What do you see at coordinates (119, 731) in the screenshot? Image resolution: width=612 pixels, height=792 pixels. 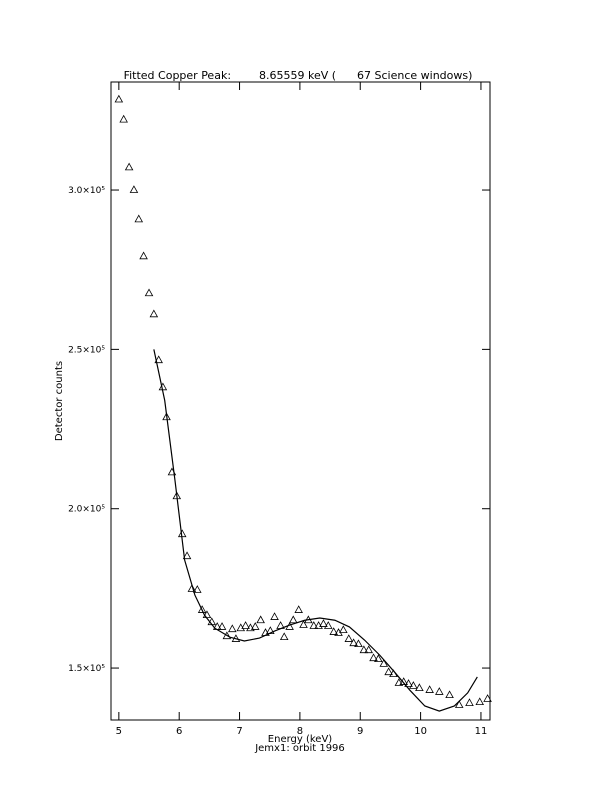 I see `x-tick-label: 5` at bounding box center [119, 731].